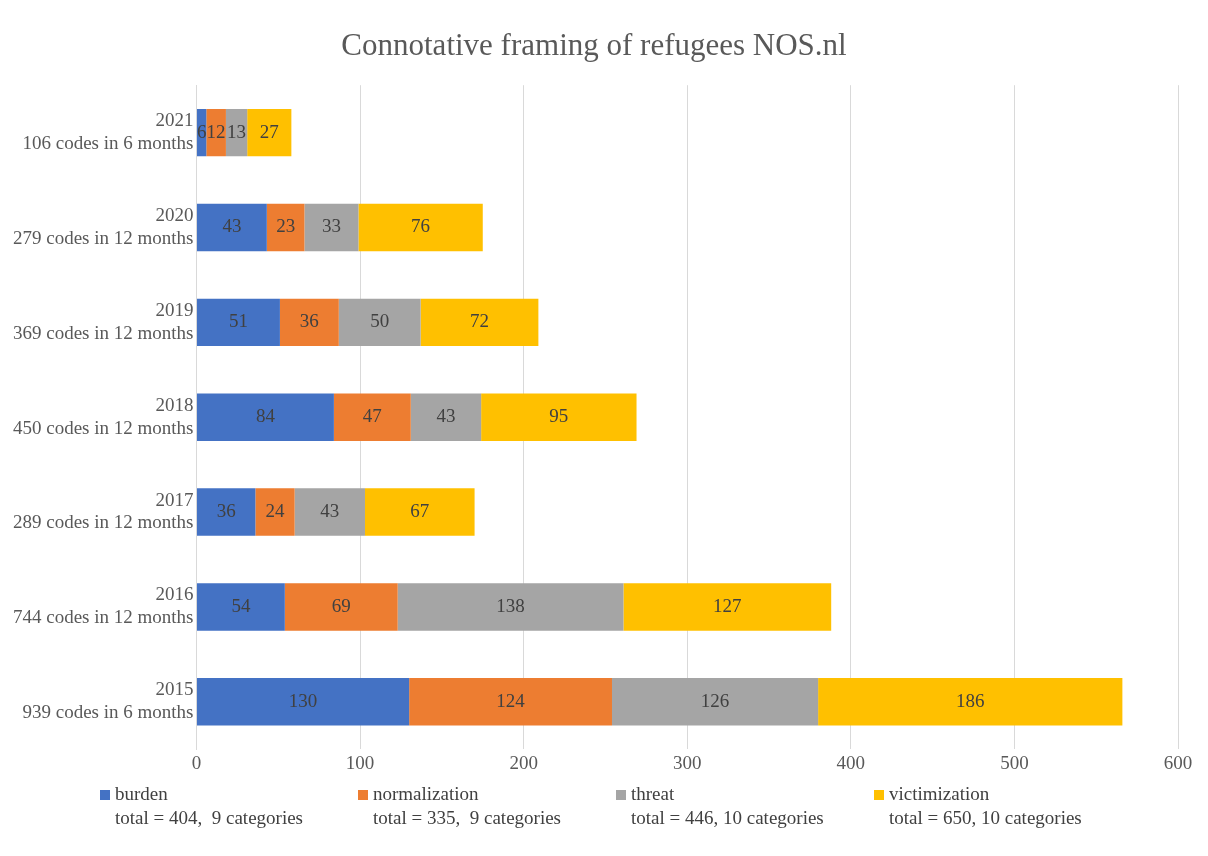  I want to click on data-label: 27, so click(269, 131).